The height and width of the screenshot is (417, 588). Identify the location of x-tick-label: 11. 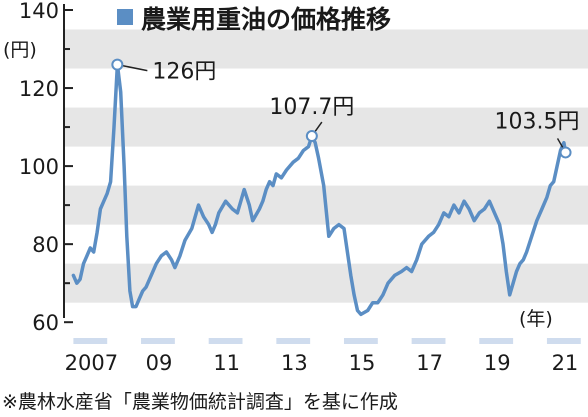
(226, 363).